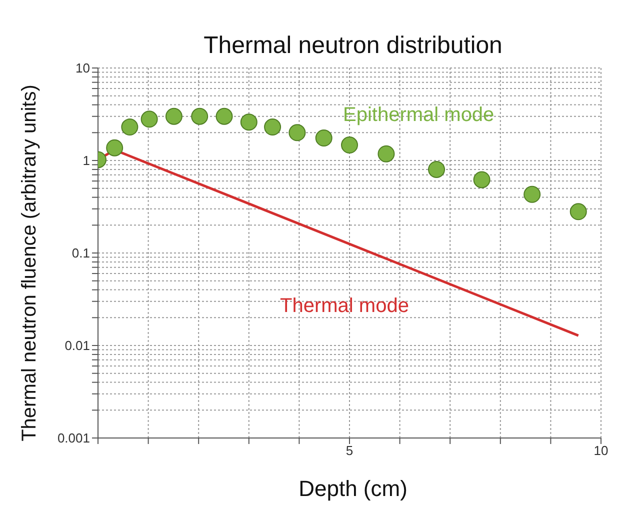 Image resolution: width=619 pixels, height=515 pixels. Describe the element at coordinates (73, 438) in the screenshot. I see `y-tick-label: 0.001` at that location.